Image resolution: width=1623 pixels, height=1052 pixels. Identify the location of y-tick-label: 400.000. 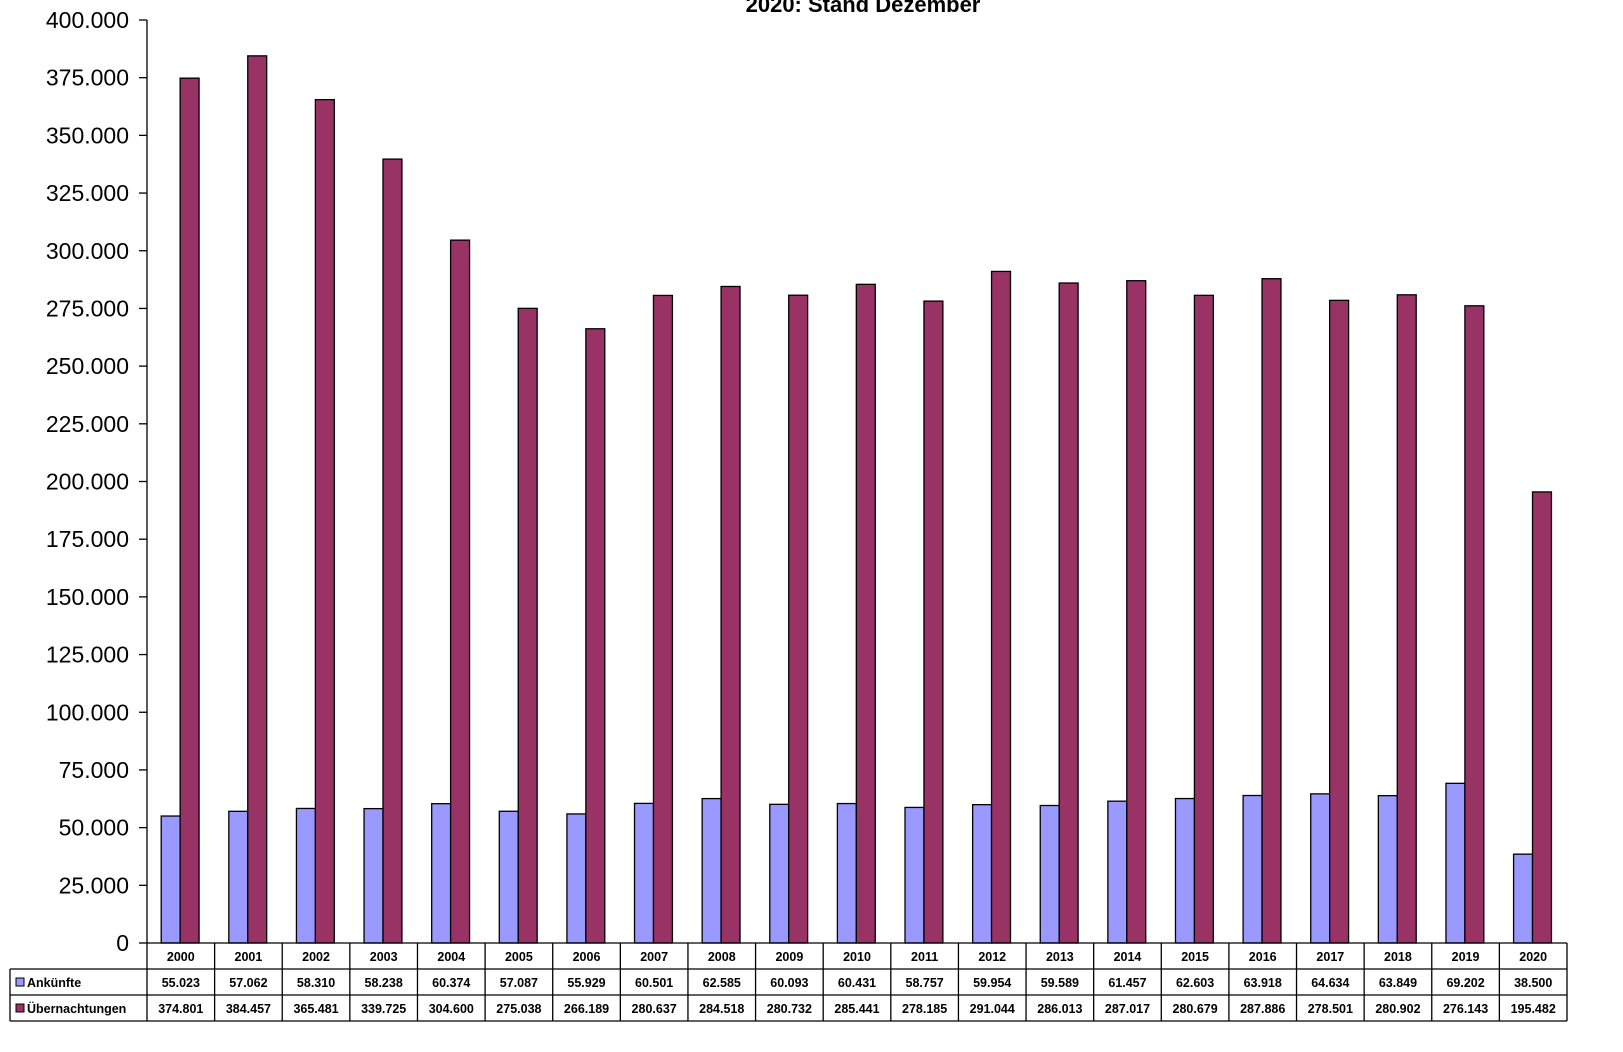
(87, 20).